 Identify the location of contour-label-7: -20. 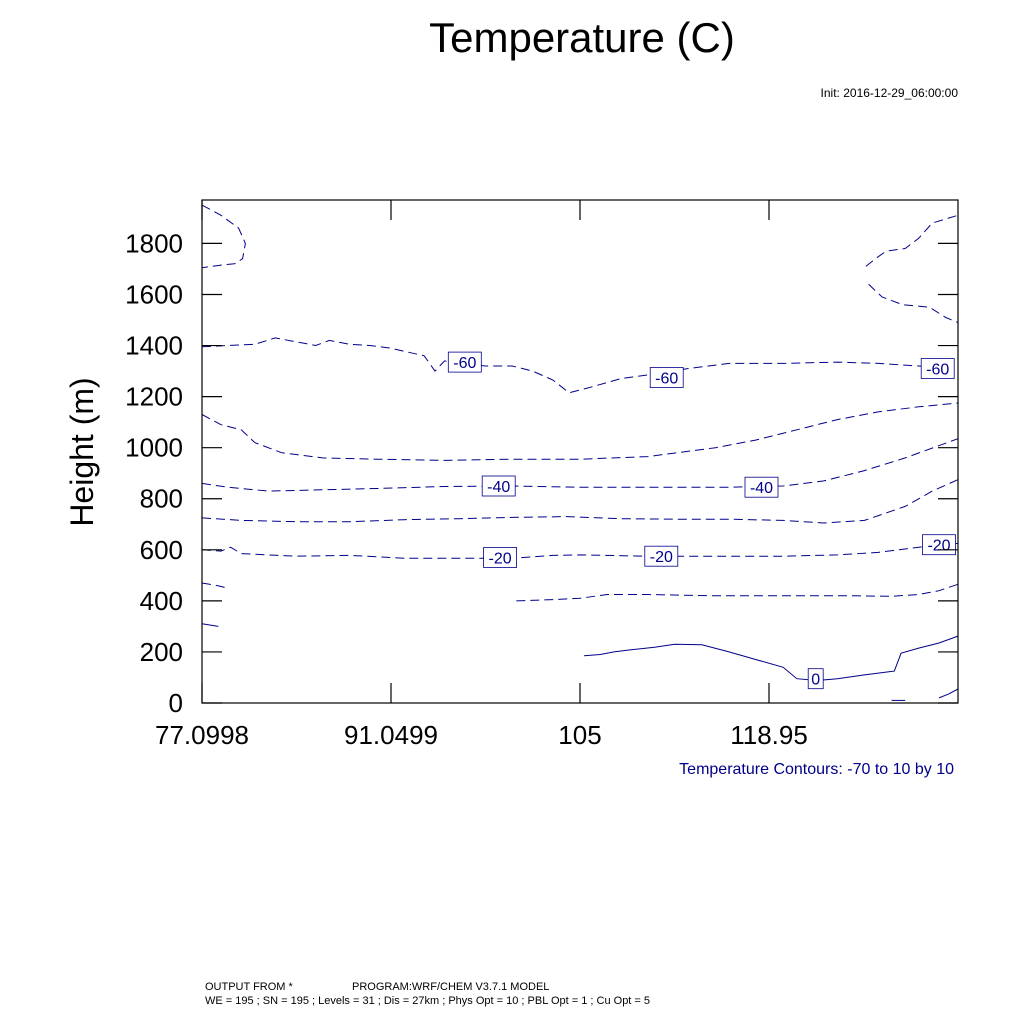
(939, 545).